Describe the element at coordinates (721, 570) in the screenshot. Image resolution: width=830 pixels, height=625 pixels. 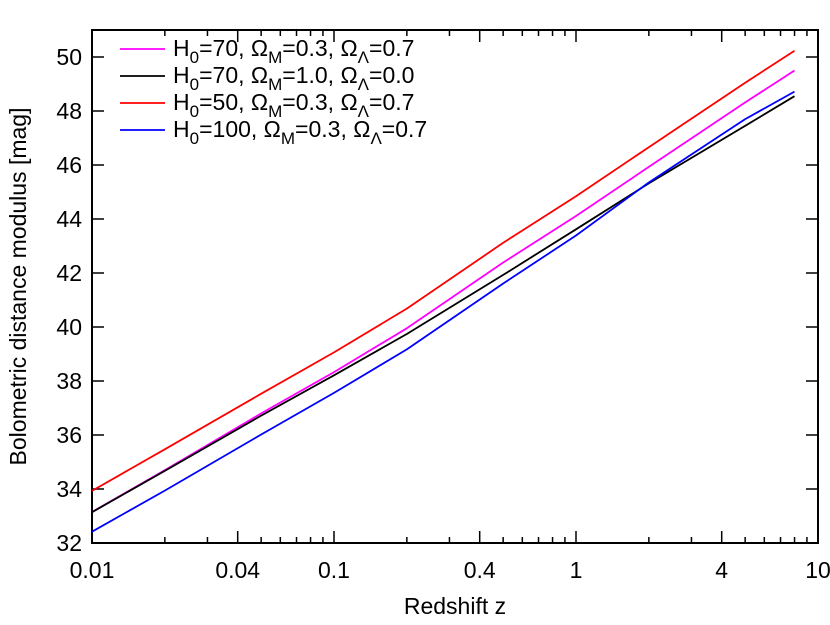
I see `x-tick-label: 4` at that location.